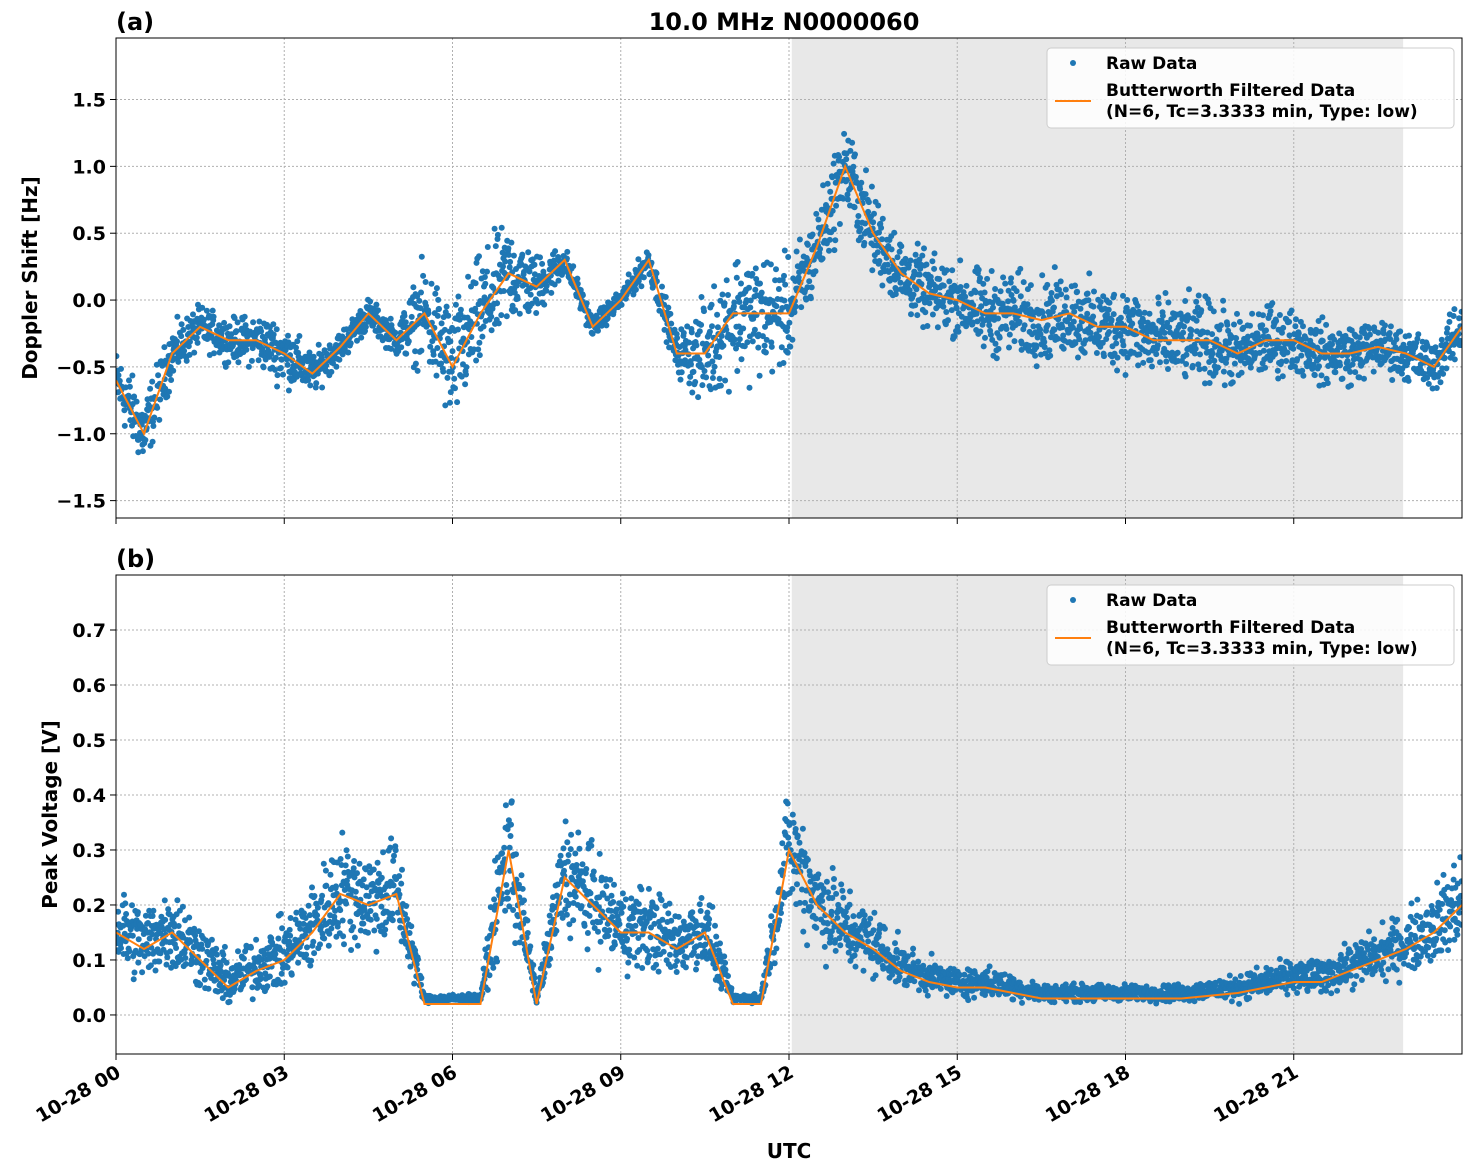 Image resolution: width=1472 pixels, height=1172 pixels. What do you see at coordinates (1230, 91) in the screenshot?
I see `legend-filtered-label: Butterworth Filtered Data` at bounding box center [1230, 91].